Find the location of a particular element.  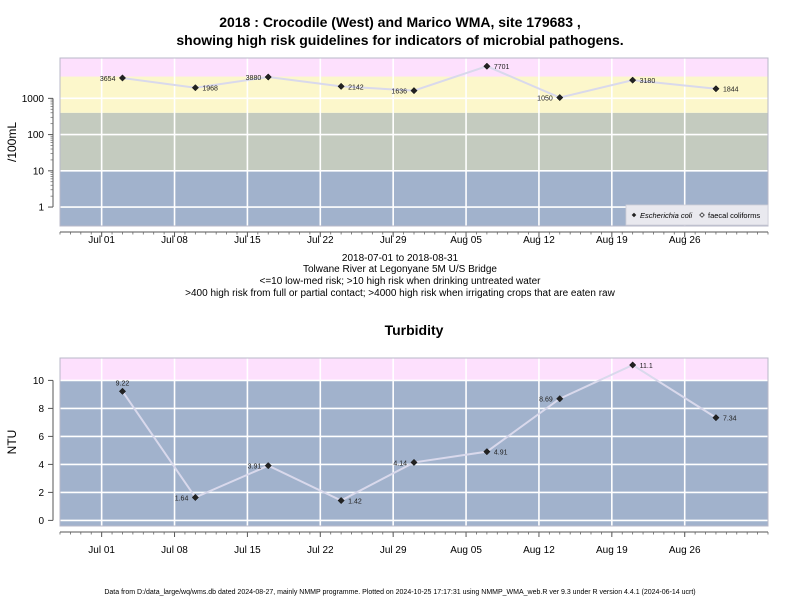

y-tick-label: 1000 is located at coordinates (33, 99).